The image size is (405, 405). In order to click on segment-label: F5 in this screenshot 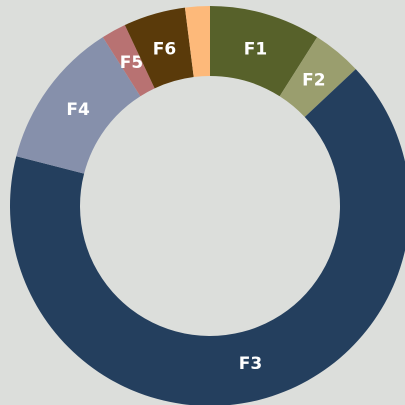, I will do `click(131, 63)`.